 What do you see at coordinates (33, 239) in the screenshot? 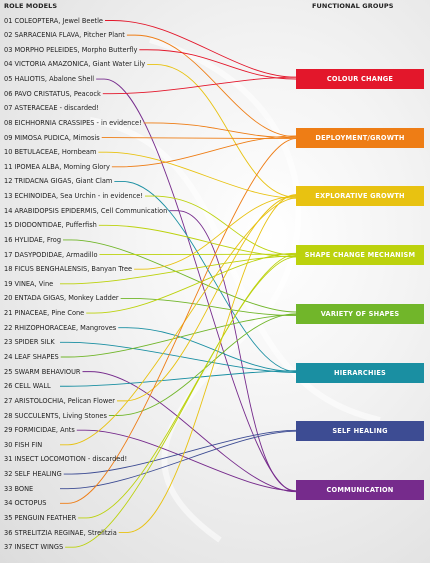
I see `role-model-item: 16 HYLIDAE, Frog` at bounding box center [33, 239].